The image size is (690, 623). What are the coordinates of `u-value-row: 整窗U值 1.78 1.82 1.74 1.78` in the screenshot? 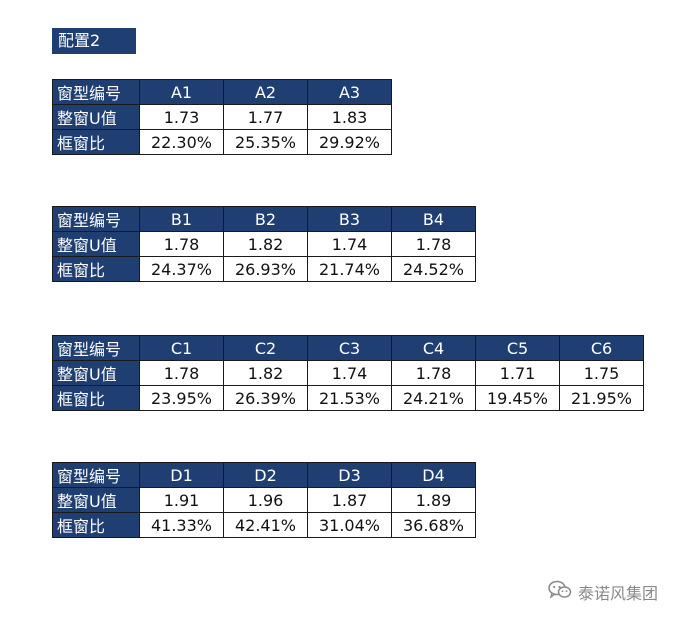 It's located at (264, 244).